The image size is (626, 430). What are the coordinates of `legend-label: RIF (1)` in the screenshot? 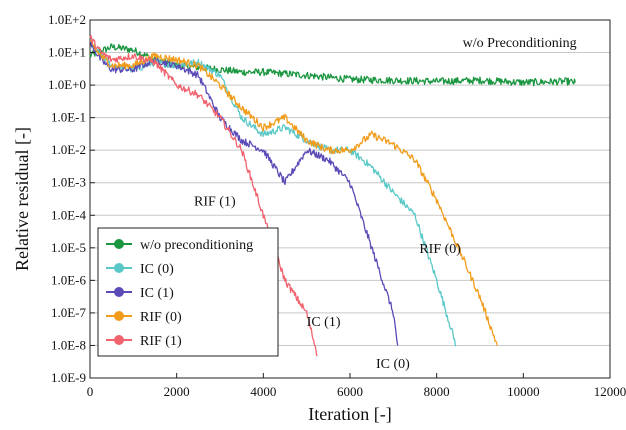 It's located at (161, 341).